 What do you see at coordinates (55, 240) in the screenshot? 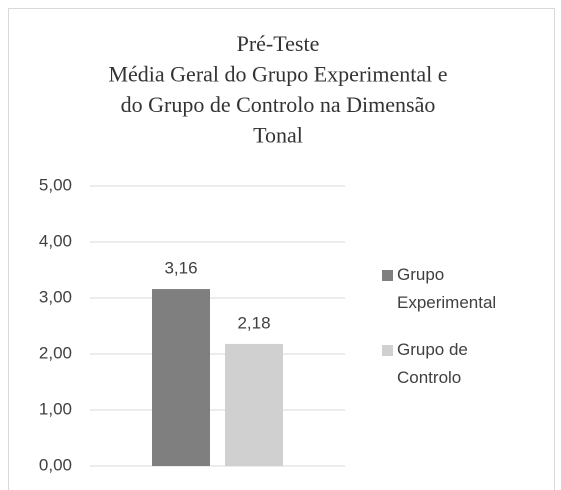
I see `y-tick-label: 4,00` at bounding box center [55, 240].